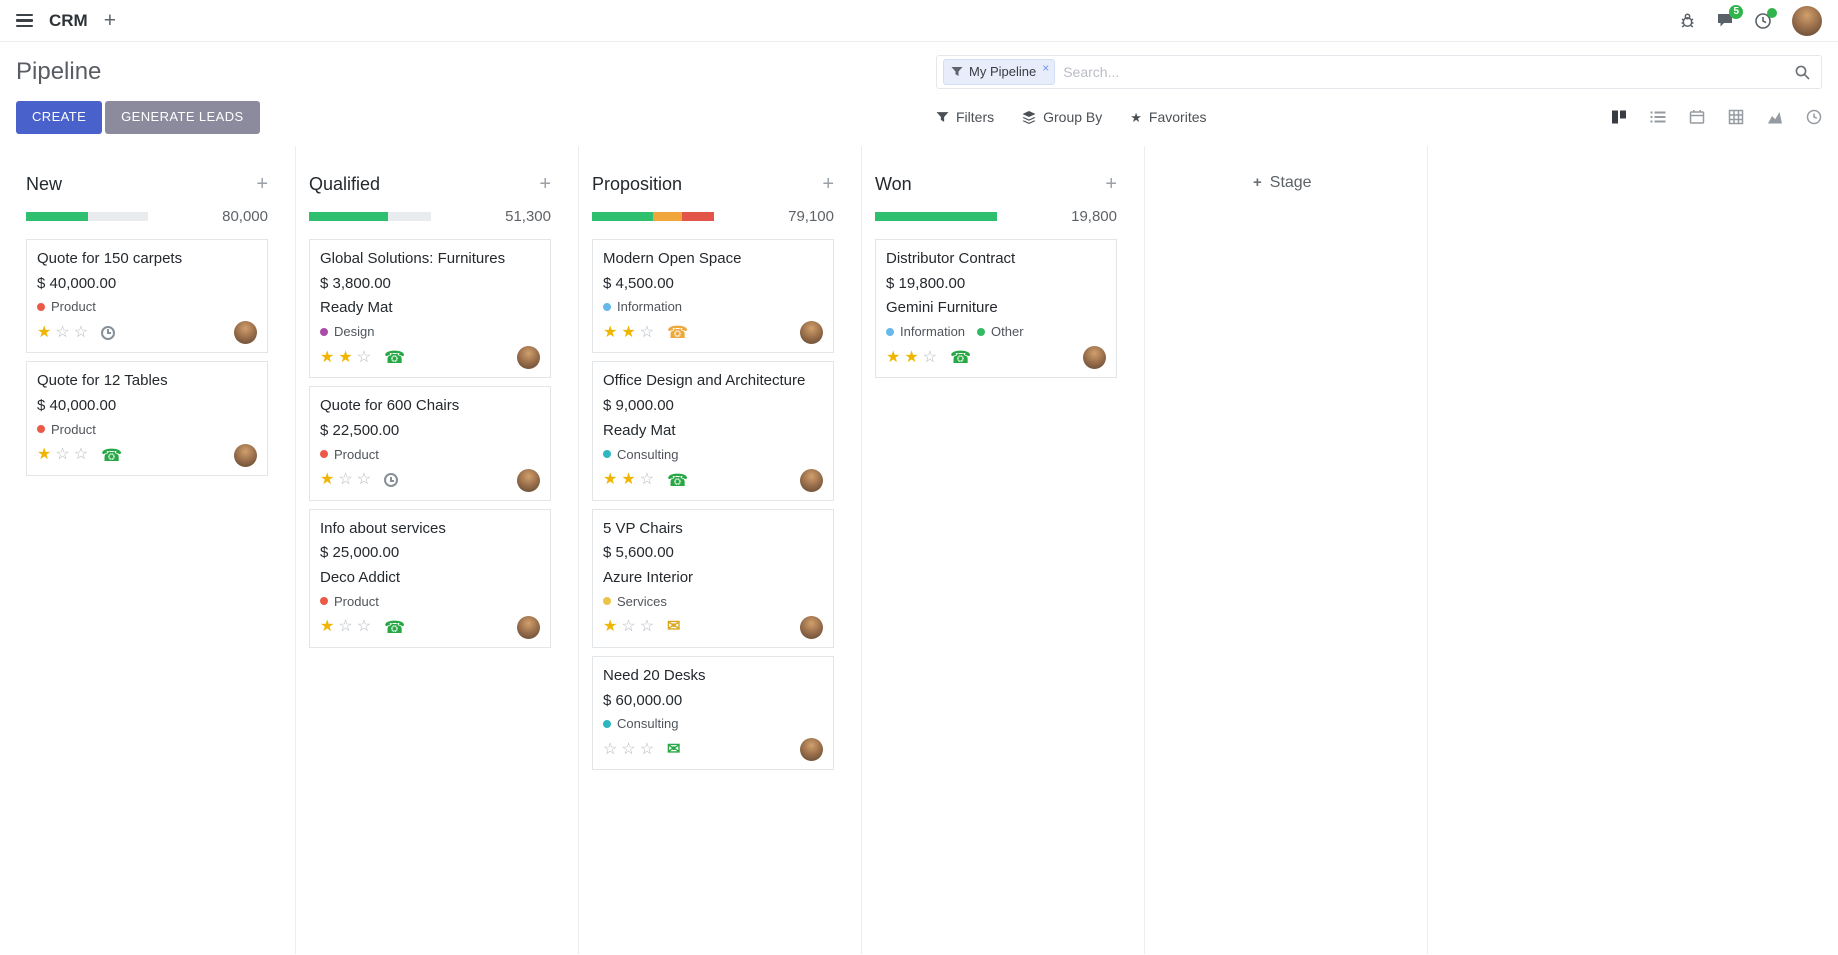 Image resolution: width=1838 pixels, height=955 pixels. What do you see at coordinates (1687, 20) in the screenshot?
I see `debug-button` at bounding box center [1687, 20].